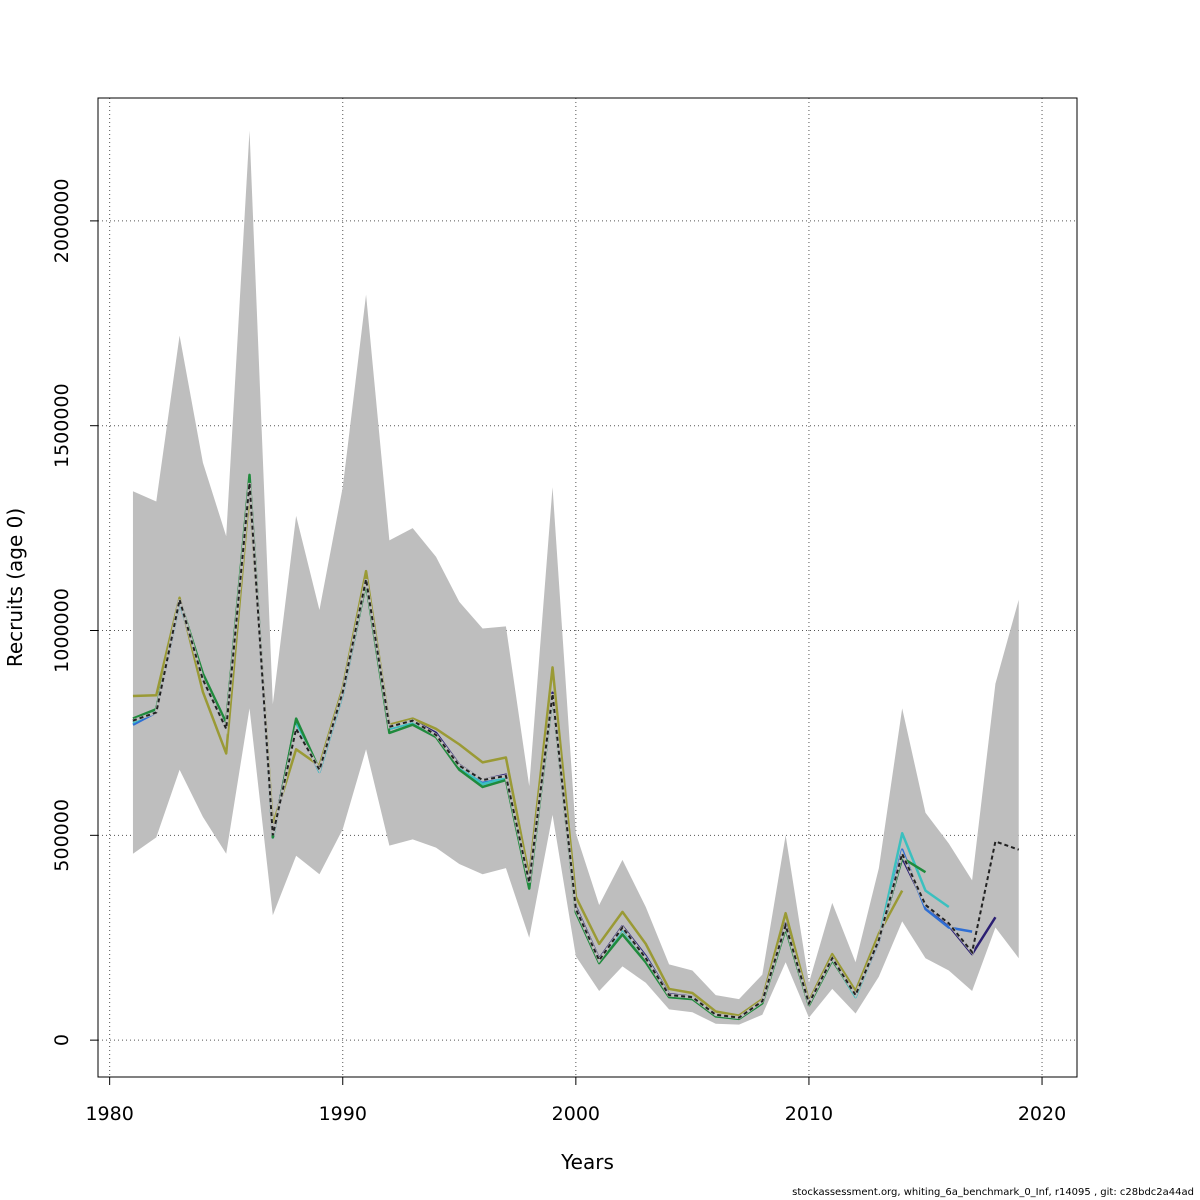  What do you see at coordinates (74, 612) in the screenshot?
I see `y-axis: 0 500000 1000000 1500000 2000000` at bounding box center [74, 612].